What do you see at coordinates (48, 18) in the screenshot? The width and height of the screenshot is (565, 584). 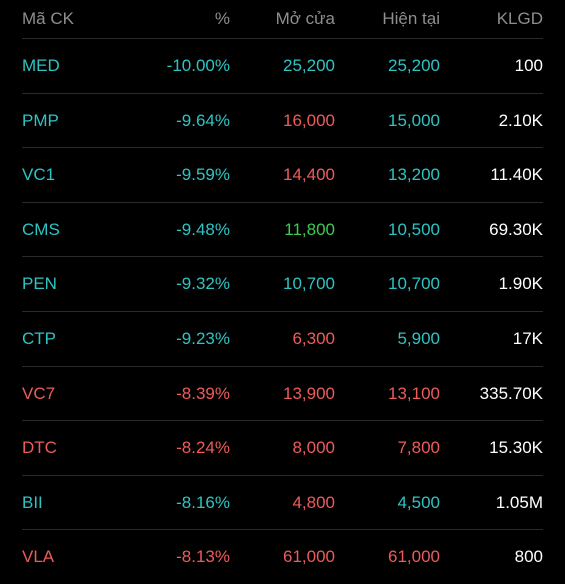 I see `header-symbol: Mã CK` at bounding box center [48, 18].